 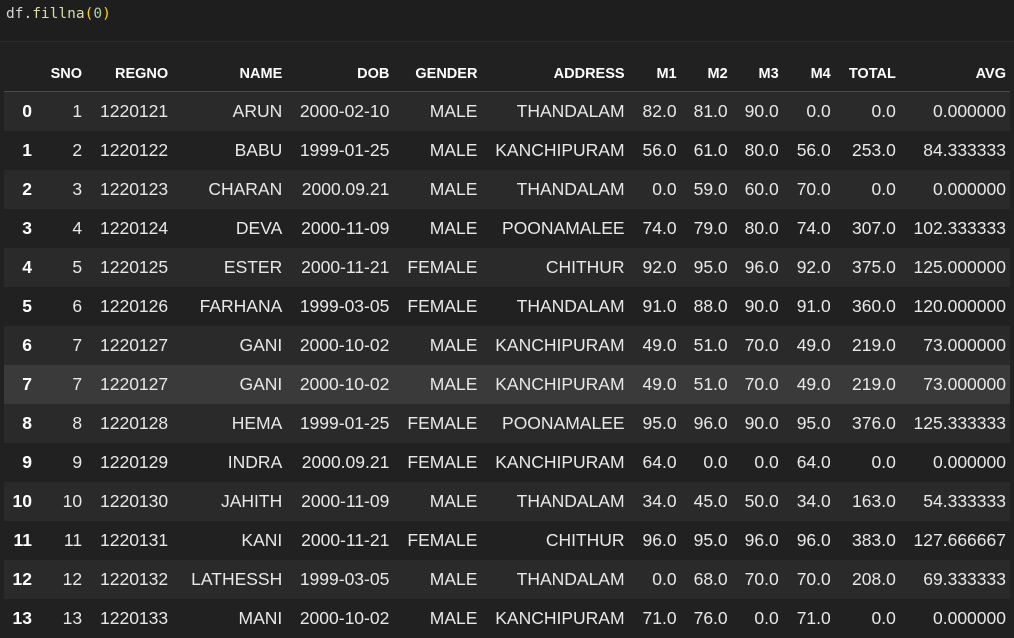 I want to click on table-cell: 2, so click(x=57, y=150).